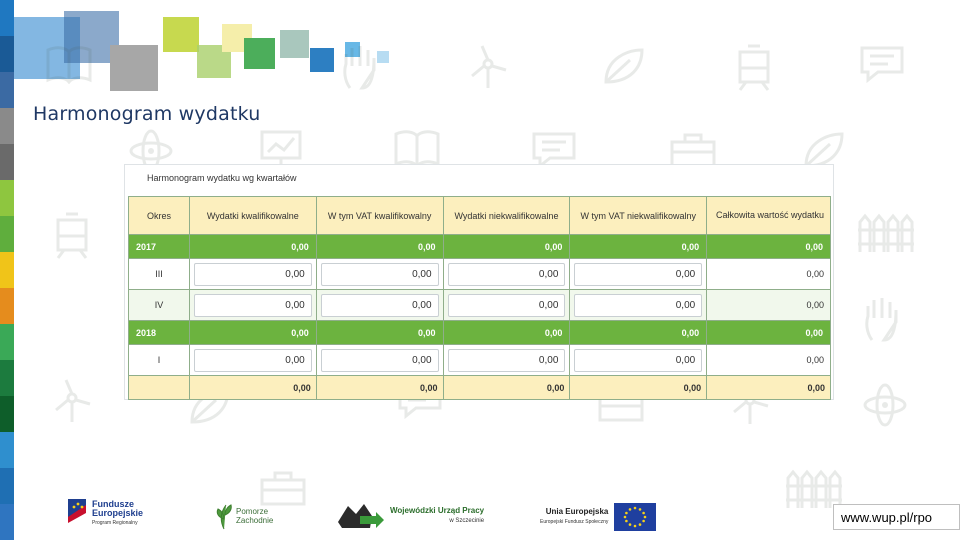 This screenshot has width=960, height=540. I want to click on column-header-okres: Okres, so click(159, 215).